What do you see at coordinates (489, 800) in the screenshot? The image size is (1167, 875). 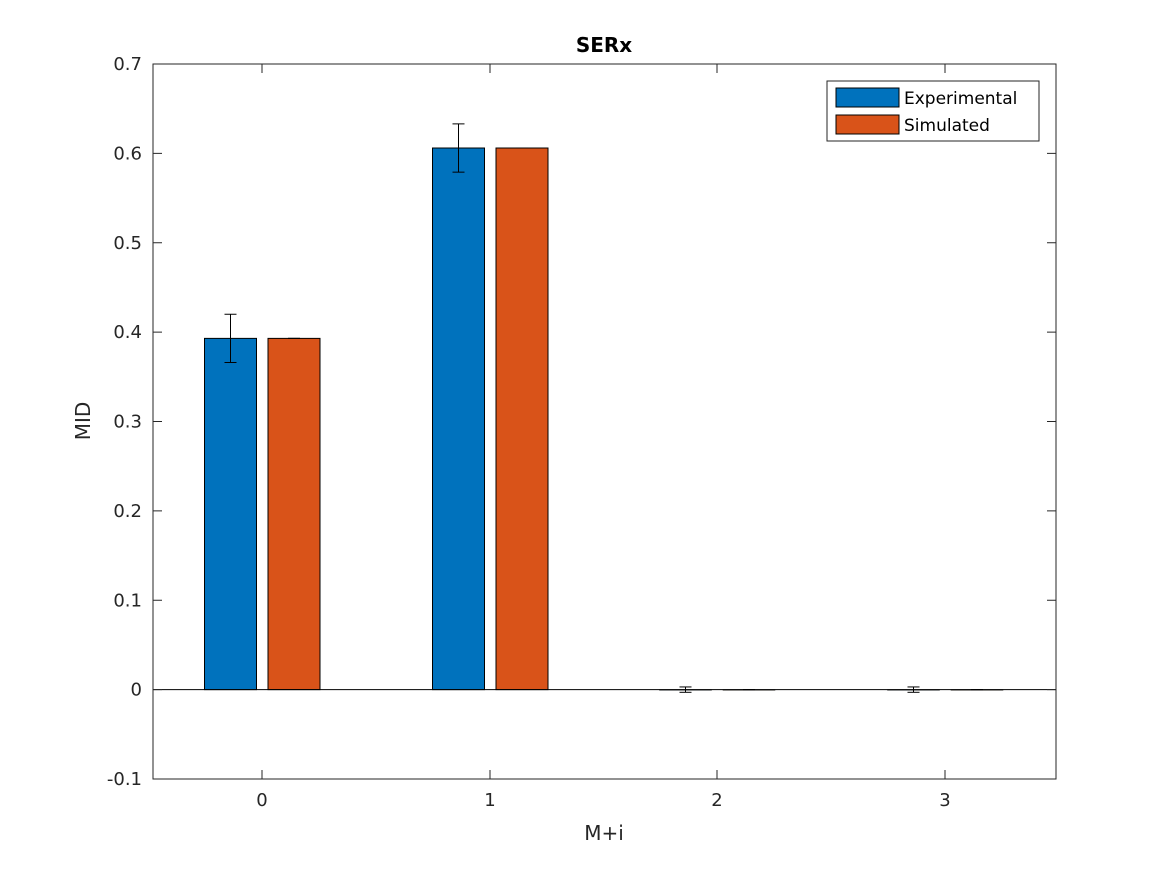 I see `x-tick-label-1: 1` at bounding box center [489, 800].